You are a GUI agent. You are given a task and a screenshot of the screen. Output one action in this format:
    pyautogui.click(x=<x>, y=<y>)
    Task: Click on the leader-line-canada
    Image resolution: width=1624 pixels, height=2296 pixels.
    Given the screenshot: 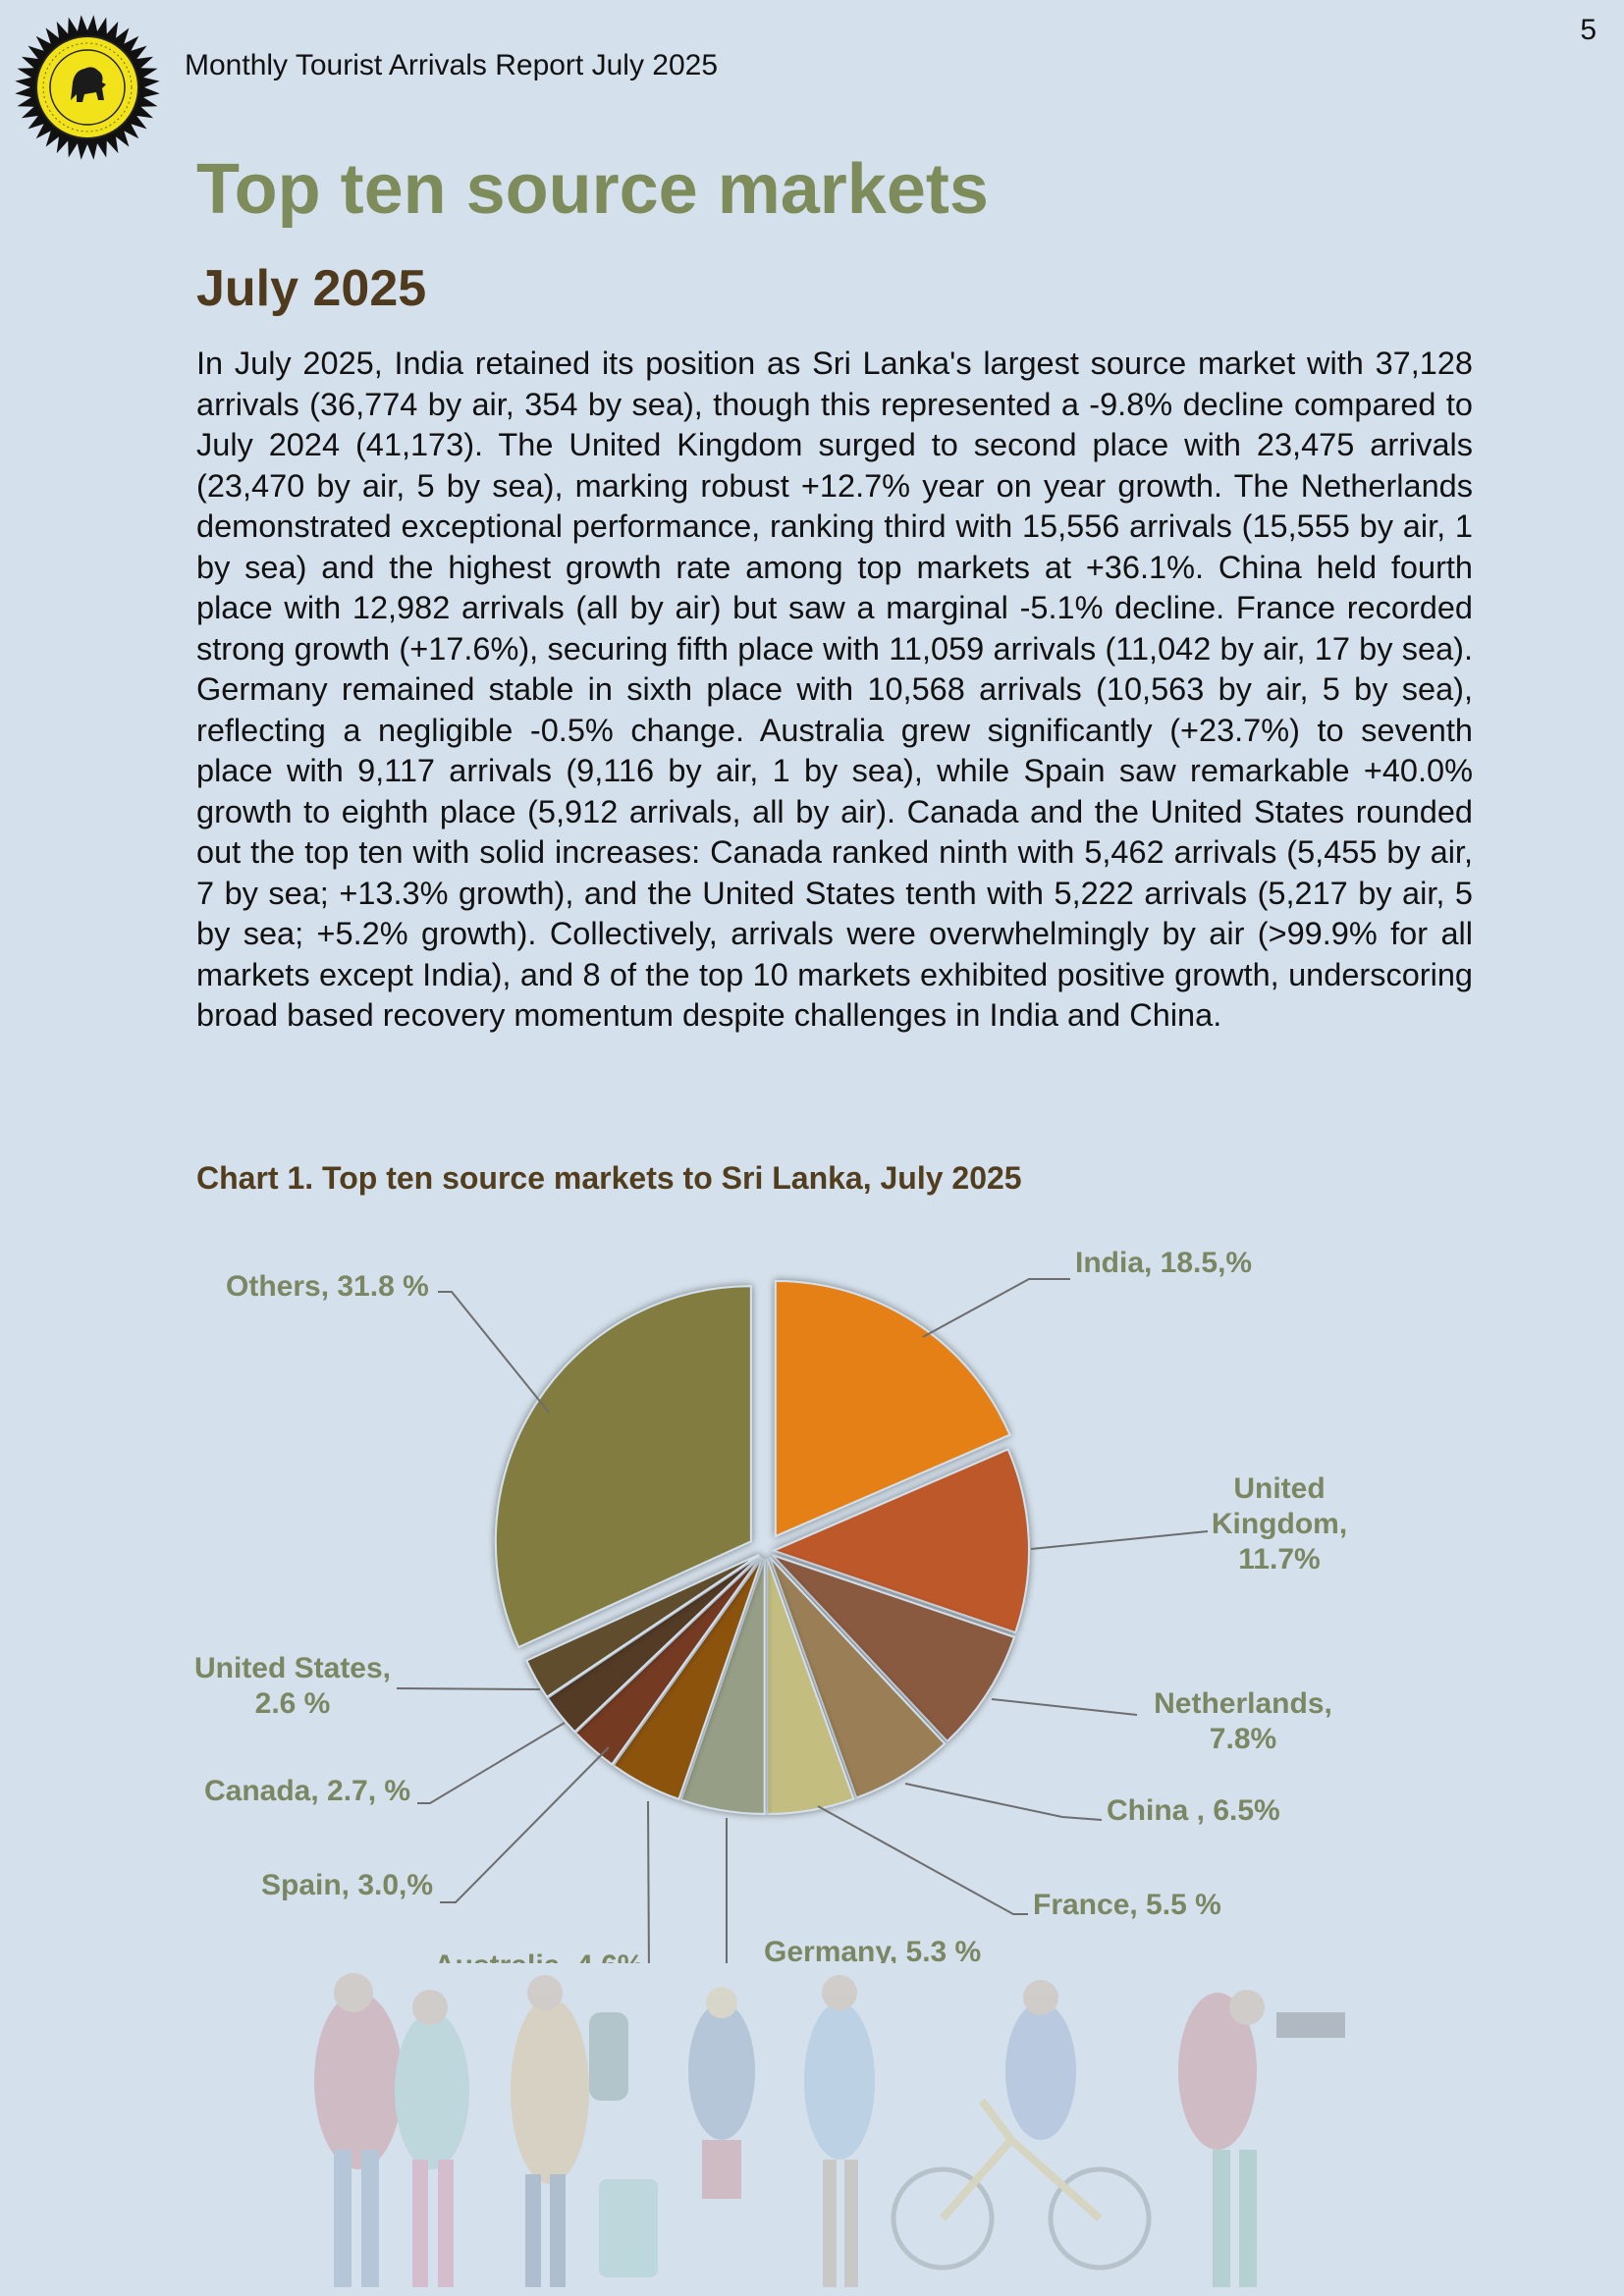 What is the action you would take?
    pyautogui.click(x=491, y=1763)
    